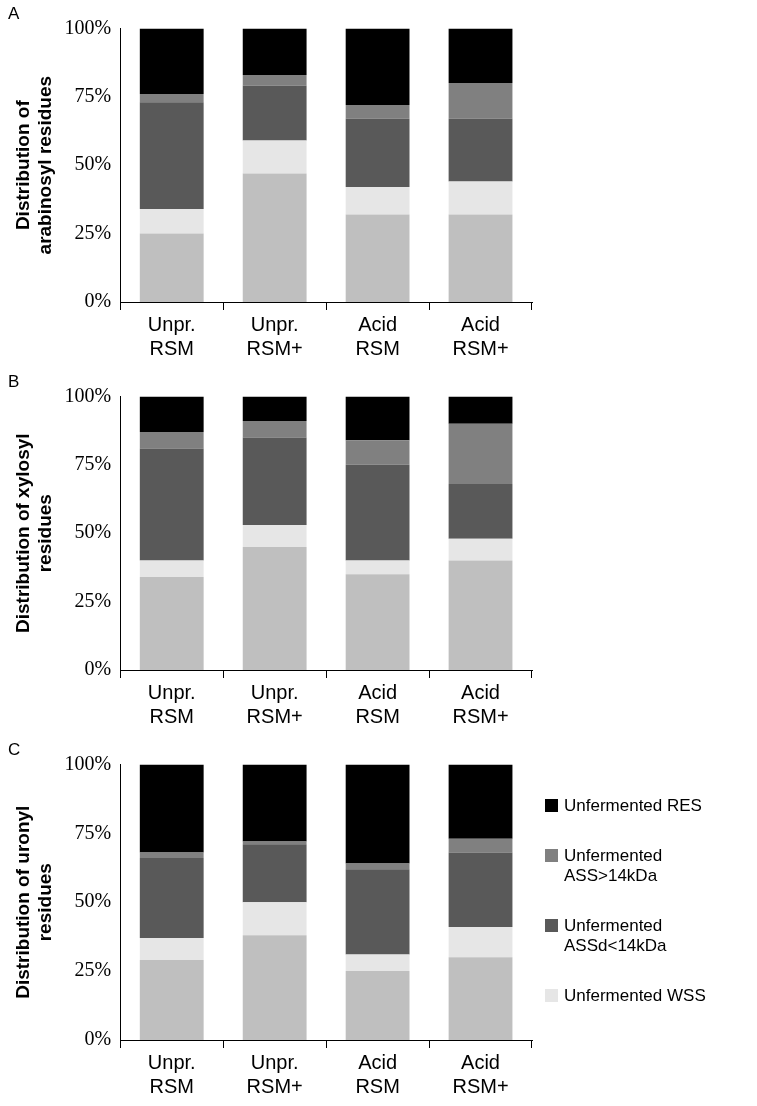 The width and height of the screenshot is (757, 1106). What do you see at coordinates (616, 936) in the screenshot?
I see `legend-label: Unfermented ASSd<14kDa` at bounding box center [616, 936].